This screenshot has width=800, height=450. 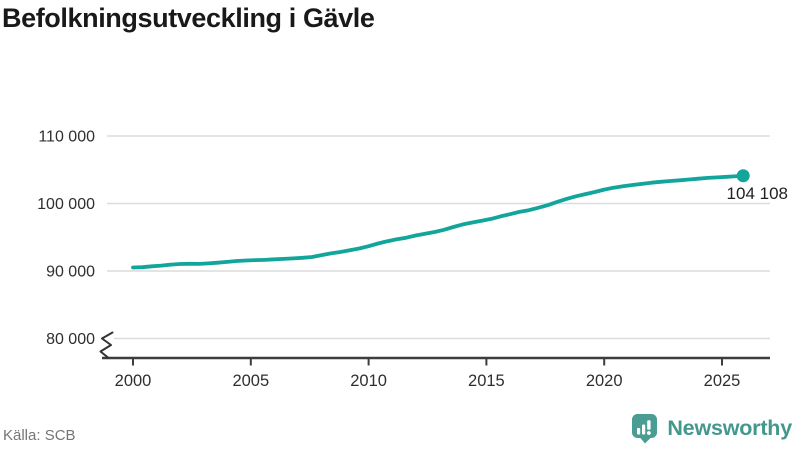 What do you see at coordinates (70, 272) in the screenshot?
I see `y-tick-label: 90 000` at bounding box center [70, 272].